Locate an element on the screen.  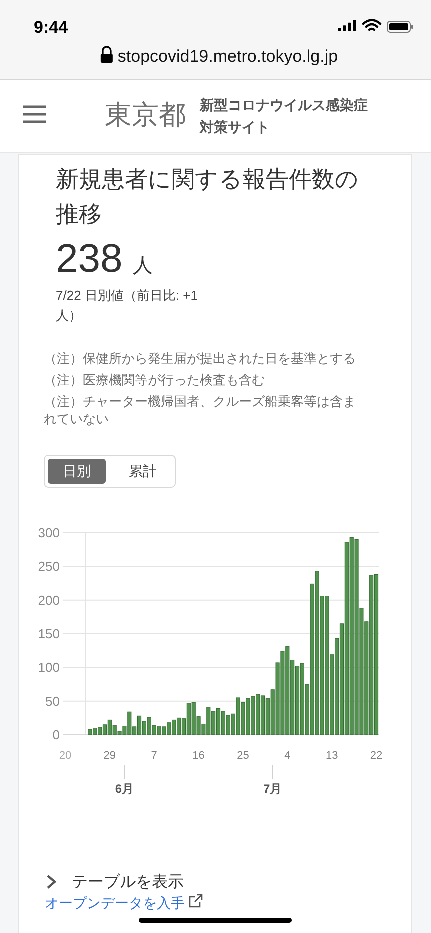
annotation: 7月 is located at coordinates (273, 789).